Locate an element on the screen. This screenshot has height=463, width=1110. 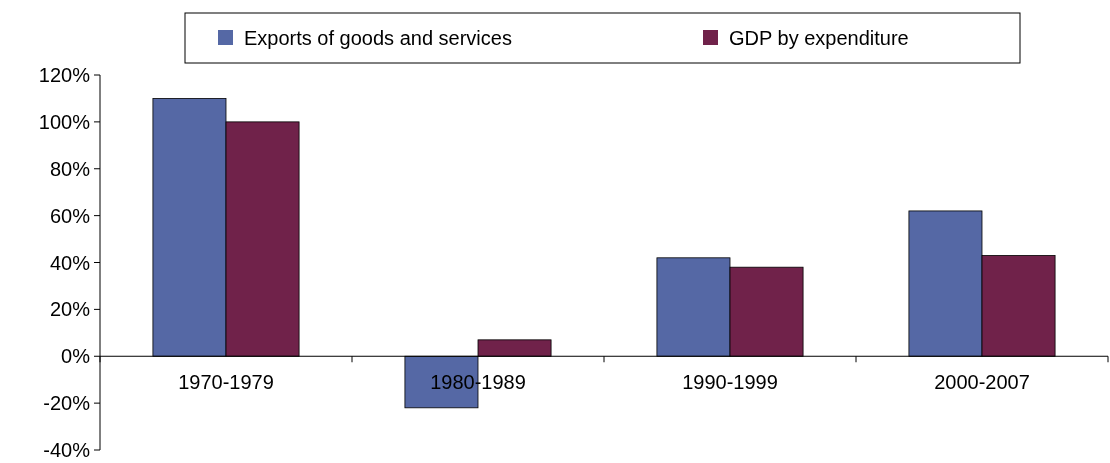
y-tick-label: 60% is located at coordinates (70, 215).